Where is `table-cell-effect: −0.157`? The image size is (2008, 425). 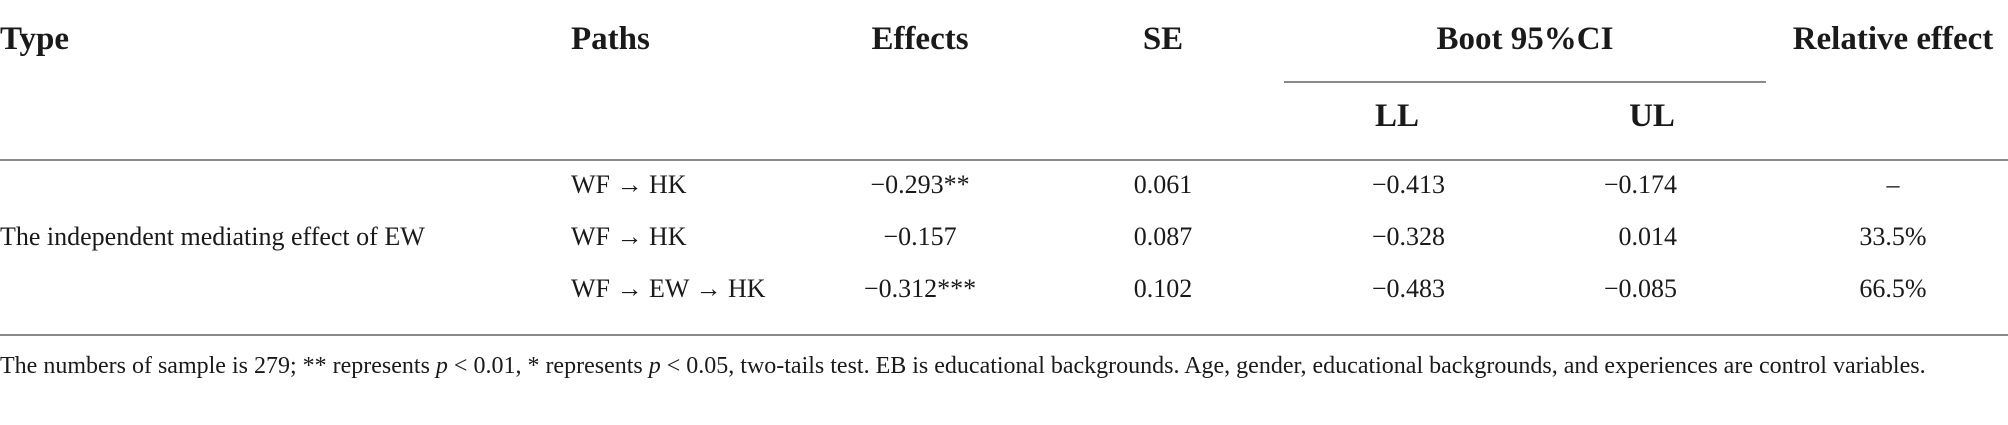 table-cell-effect: −0.157 is located at coordinates (920, 236).